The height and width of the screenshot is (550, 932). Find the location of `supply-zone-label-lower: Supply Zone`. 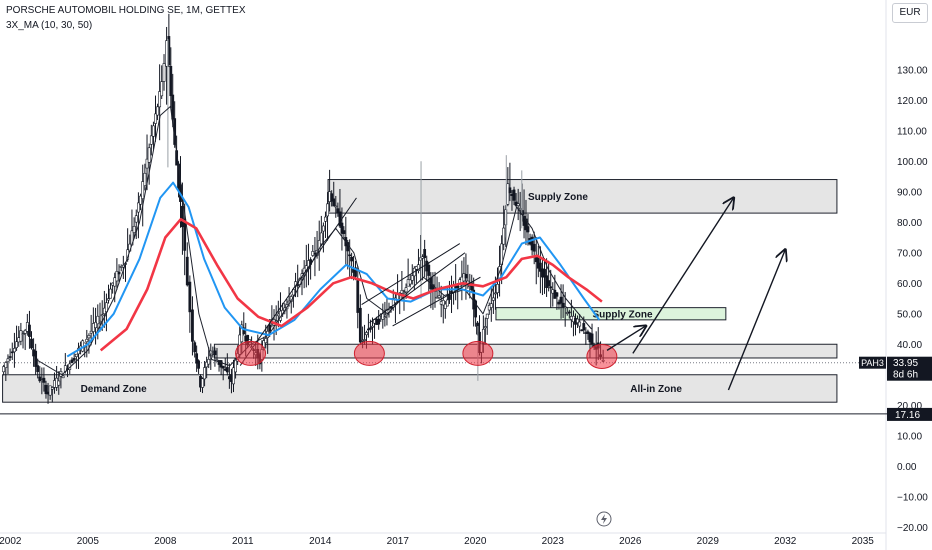

supply-zone-label-lower: Supply Zone is located at coordinates (623, 314).